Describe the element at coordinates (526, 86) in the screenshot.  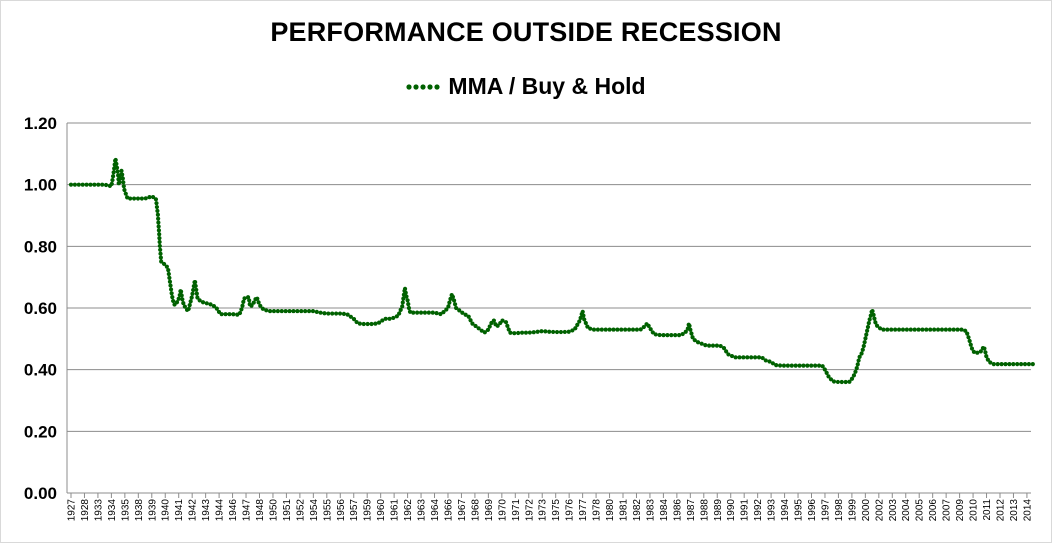
I see `legend-entry: MMA / Buy & Hold` at that location.